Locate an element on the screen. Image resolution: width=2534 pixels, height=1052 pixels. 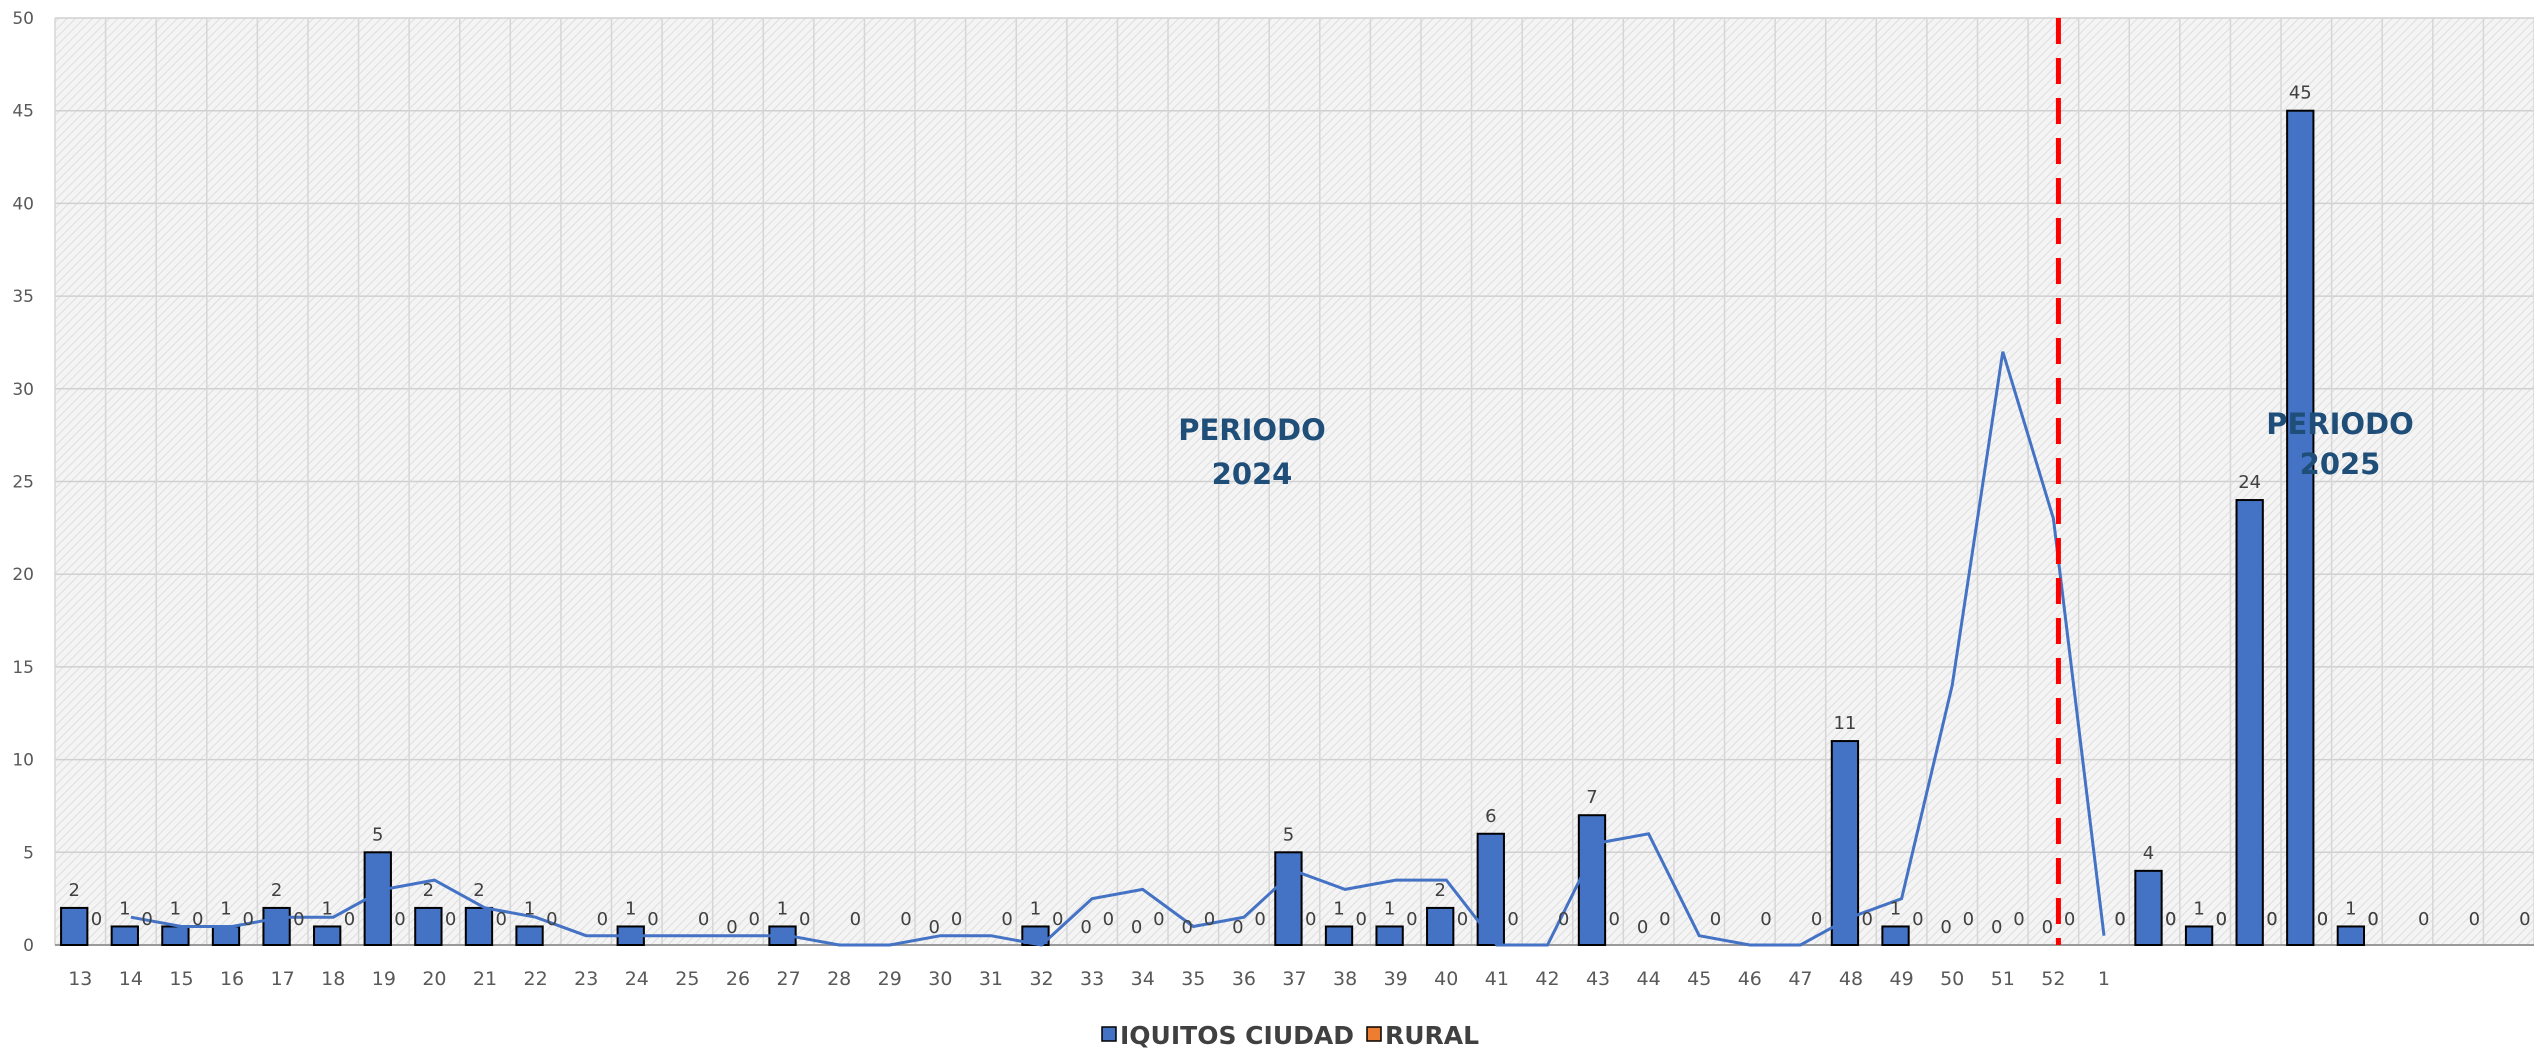
x-tick-label: 49 is located at coordinates (1902, 979).